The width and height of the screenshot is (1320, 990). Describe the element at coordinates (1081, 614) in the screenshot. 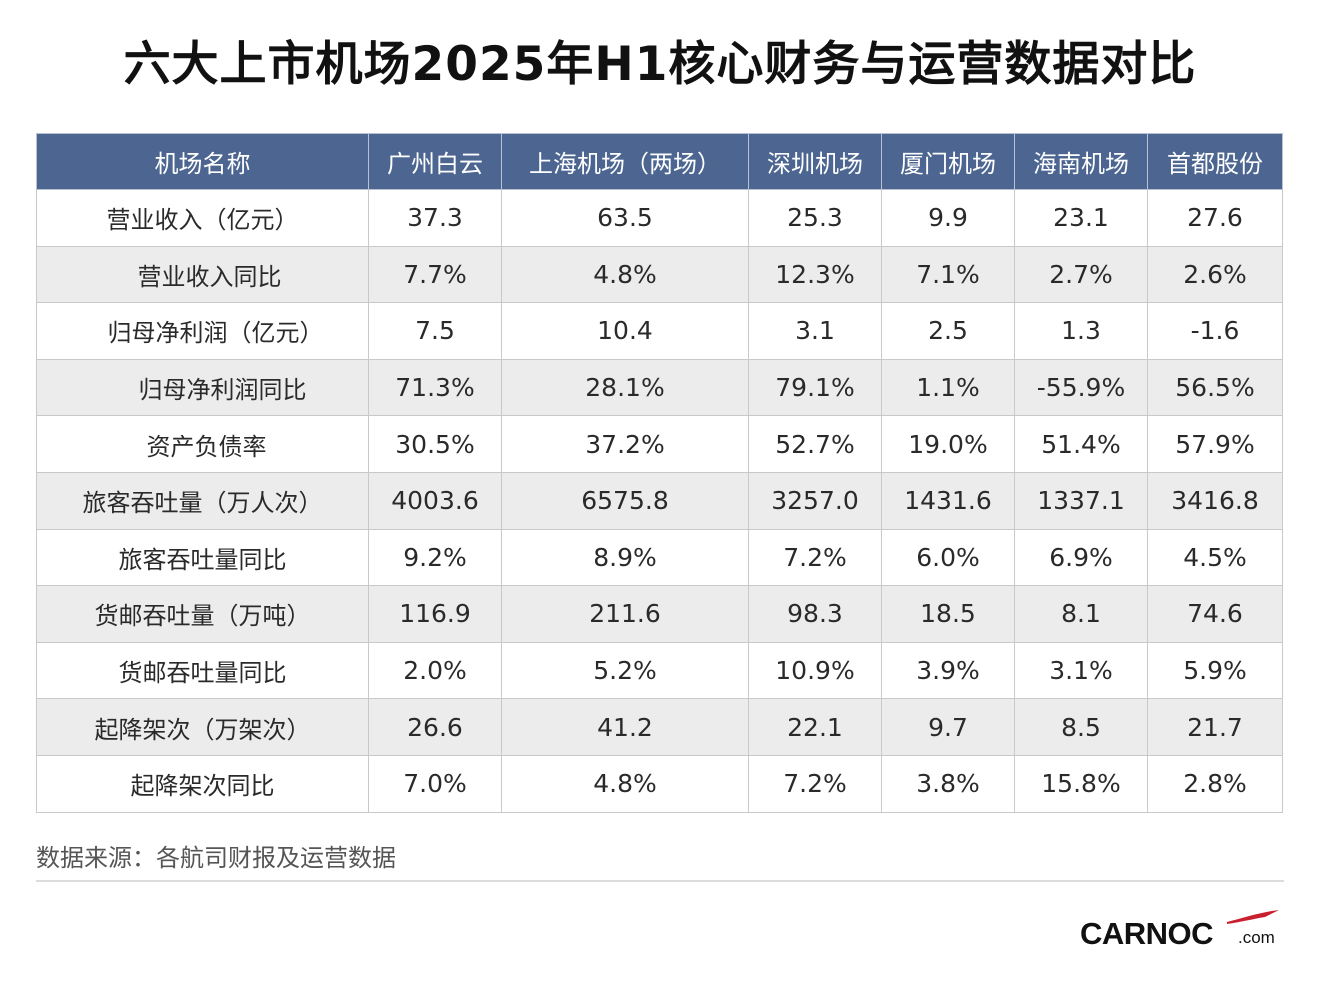

I see `table-cell: 8.1` at that location.